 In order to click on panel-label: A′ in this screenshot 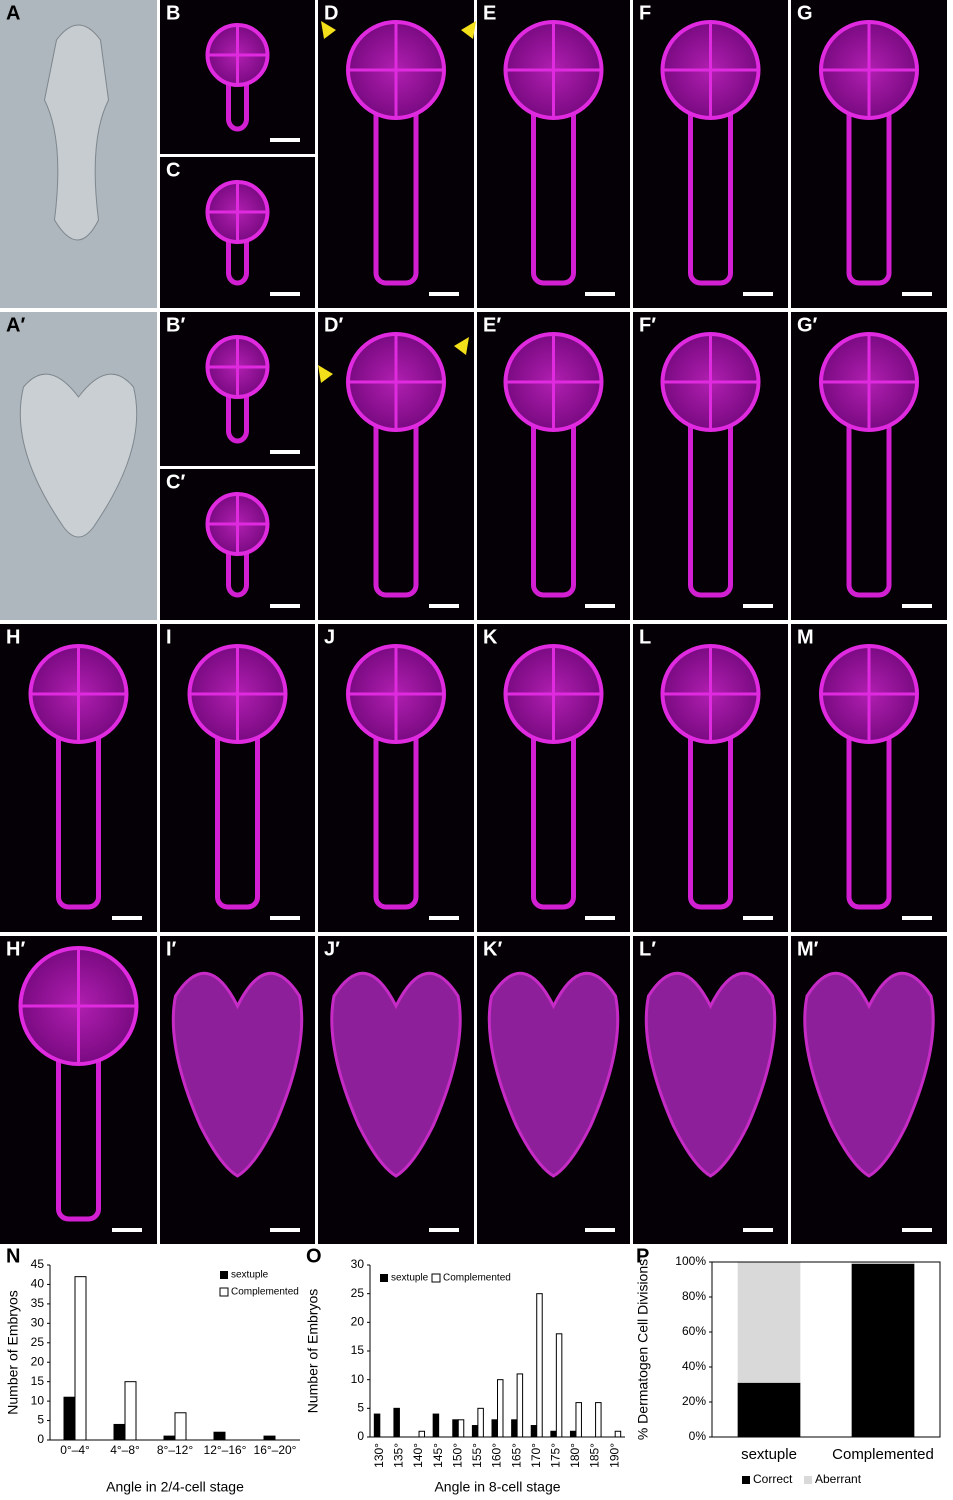, I will do `click(15, 326)`.